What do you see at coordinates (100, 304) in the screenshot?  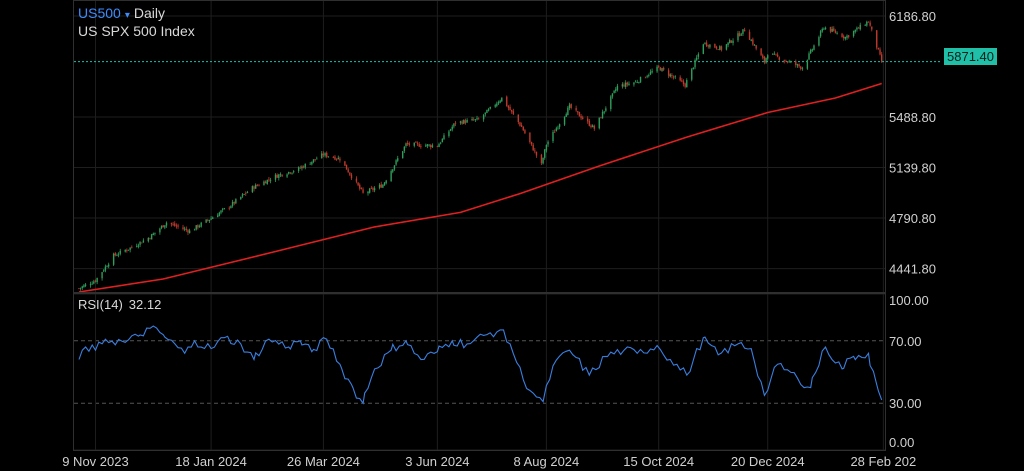 I see `rsi-indicator-name: RSI(14)` at bounding box center [100, 304].